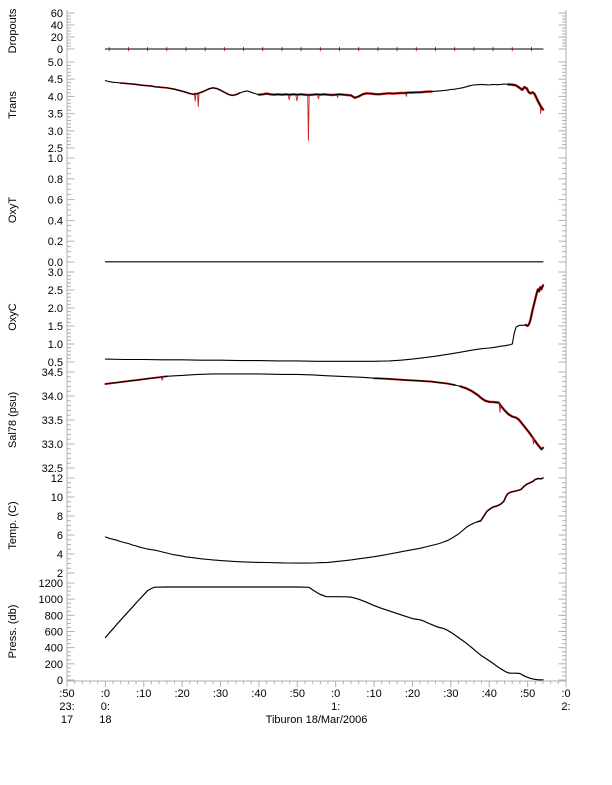  Describe the element at coordinates (13, 105) in the screenshot. I see `y-axis-title: Trans` at that location.